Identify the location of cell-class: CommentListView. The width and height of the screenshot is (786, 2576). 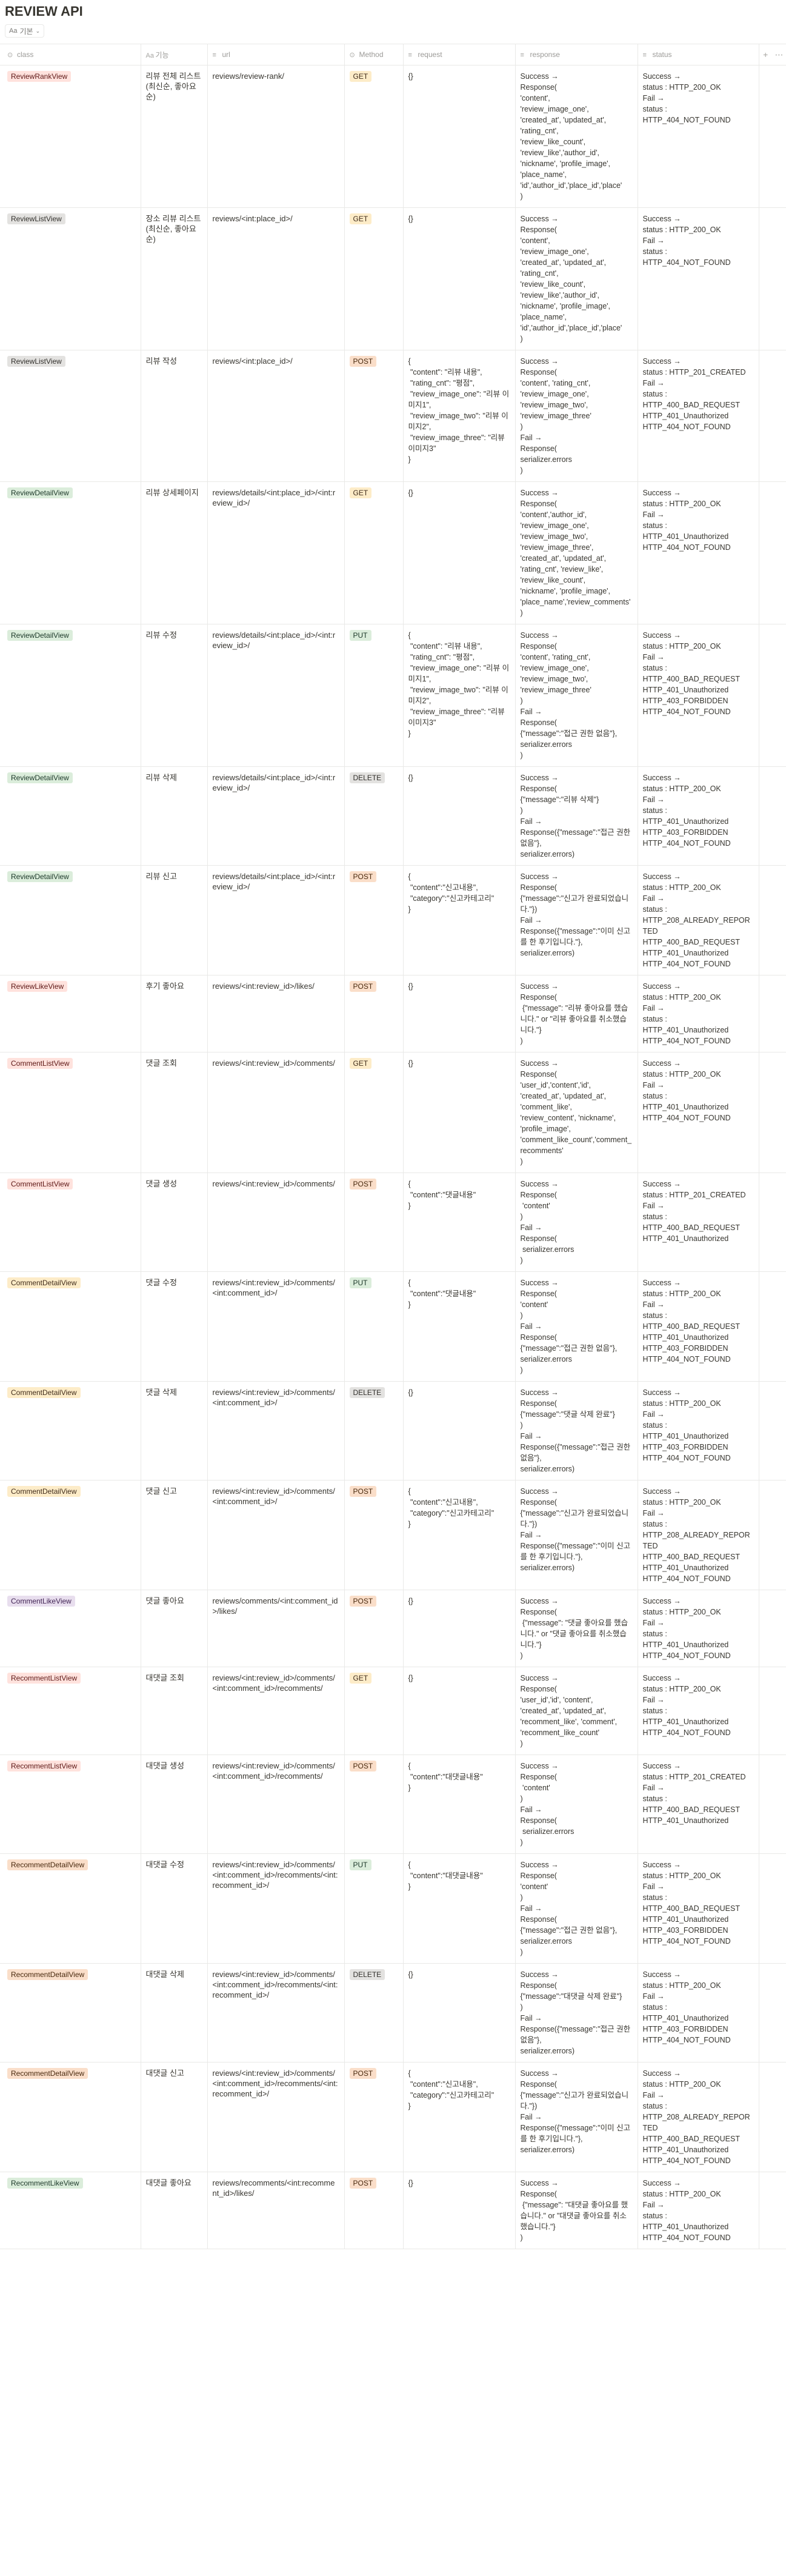
(70, 1222).